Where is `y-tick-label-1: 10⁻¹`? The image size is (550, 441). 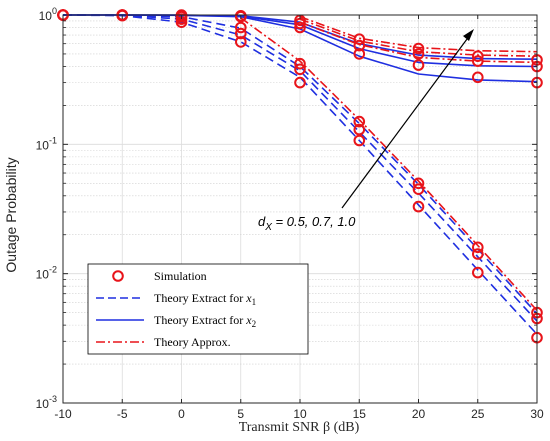
y-tick-label-1: 10⁻¹ is located at coordinates (46, 143).